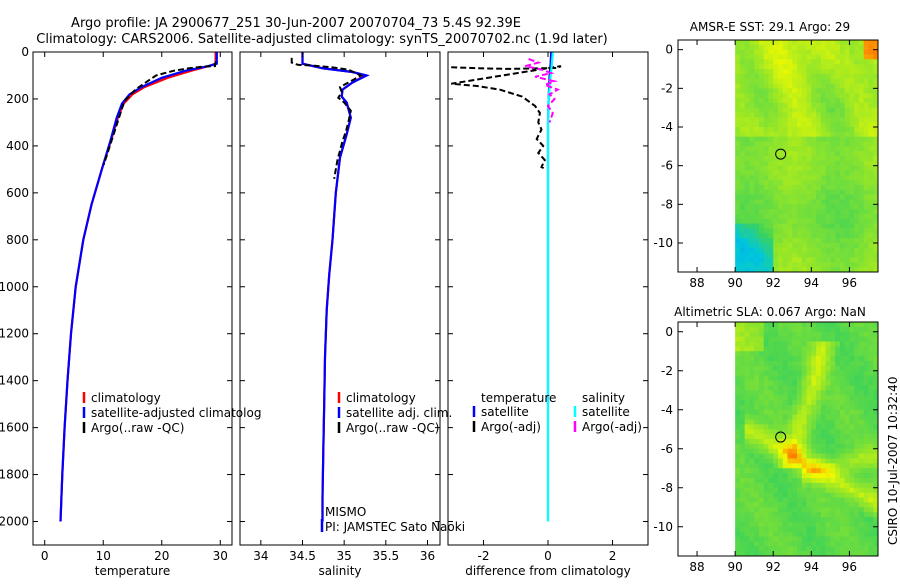  What do you see at coordinates (696, 283) in the screenshot?
I see `sst-map-xtick-label: 88` at bounding box center [696, 283].